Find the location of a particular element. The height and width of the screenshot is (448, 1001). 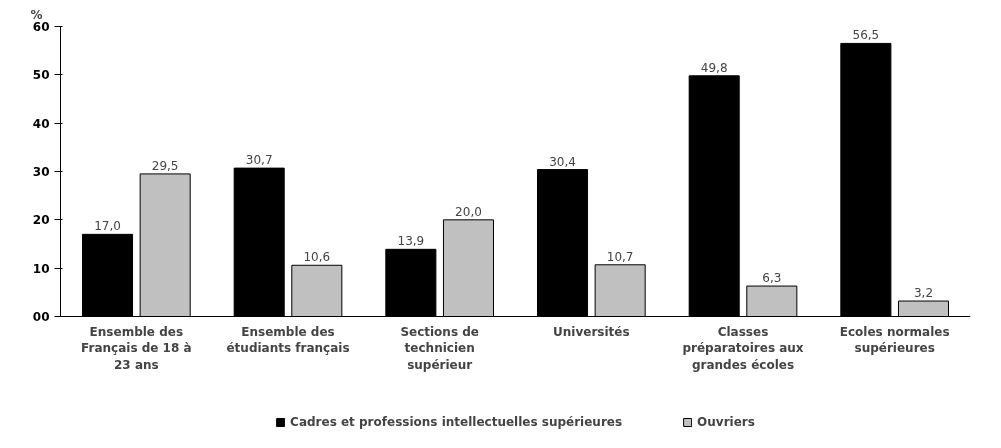

x-tick-label: Ensemble des Français de 18 à 23 ans is located at coordinates (136, 348).